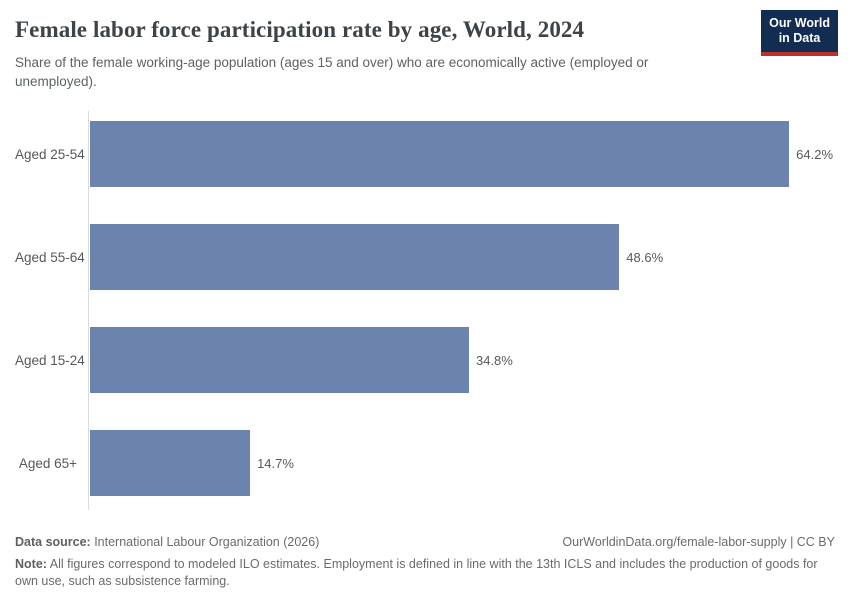 The image size is (850, 600). Describe the element at coordinates (494, 360) in the screenshot. I see `value-label: 34.8%` at that location.